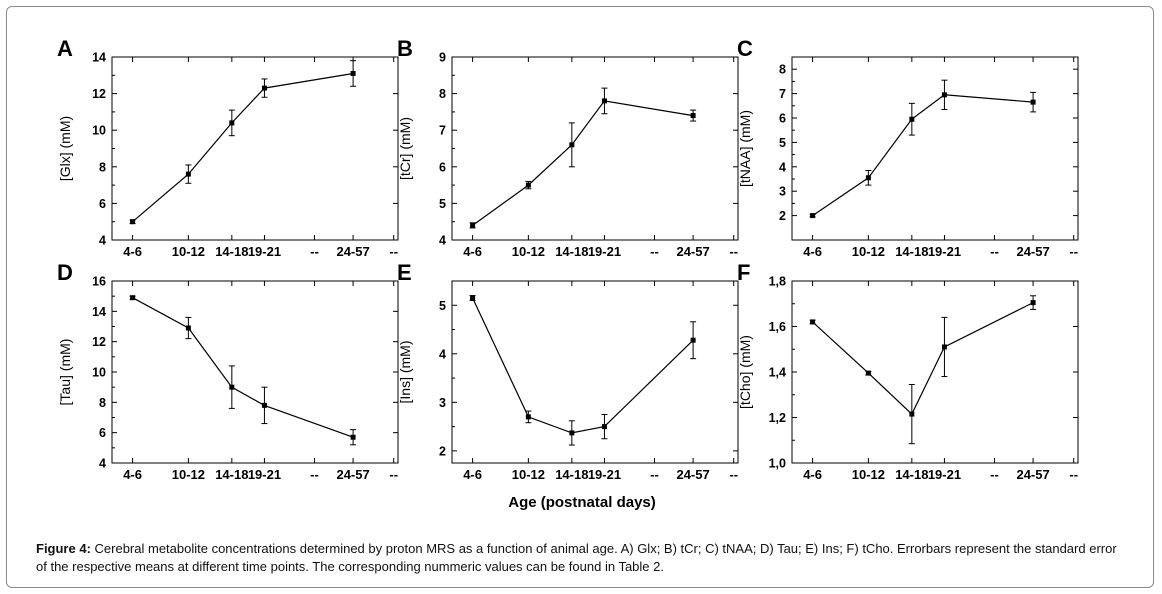  What do you see at coordinates (65, 148) in the screenshot?
I see `y-axis-label-a: [Glx] (mM)` at bounding box center [65, 148].